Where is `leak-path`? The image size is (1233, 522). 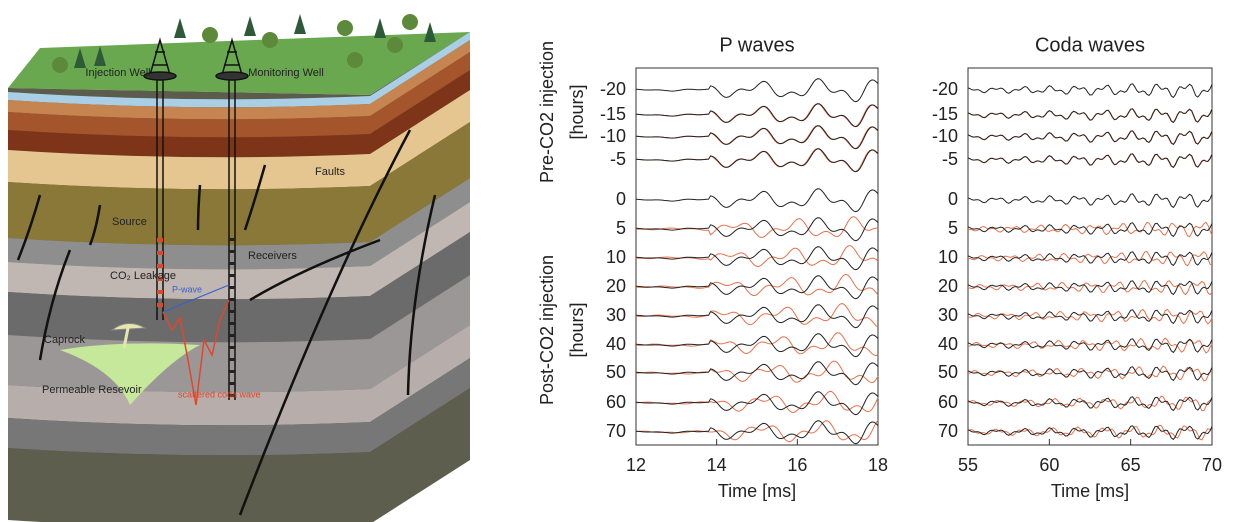 leak-path is located at coordinates (126, 338).